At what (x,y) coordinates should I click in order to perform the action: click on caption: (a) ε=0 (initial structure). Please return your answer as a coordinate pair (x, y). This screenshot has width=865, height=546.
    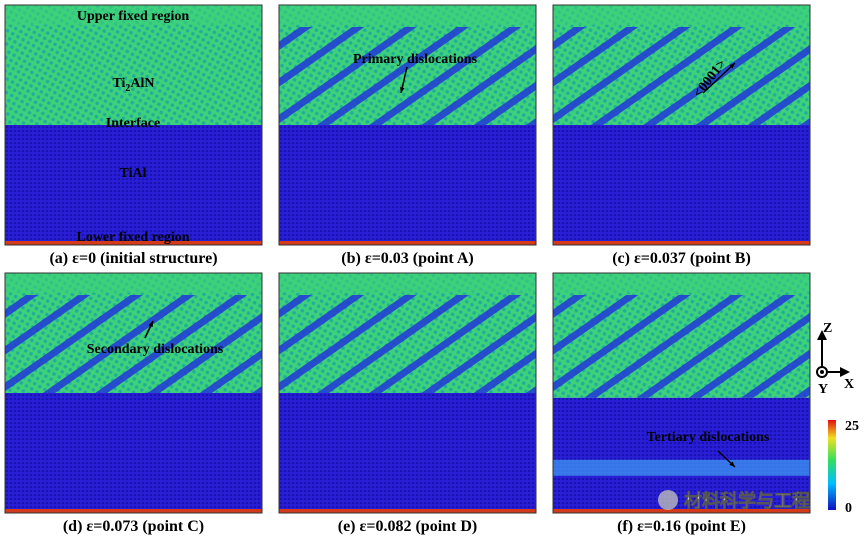
    Looking at the image, I should click on (133, 258).